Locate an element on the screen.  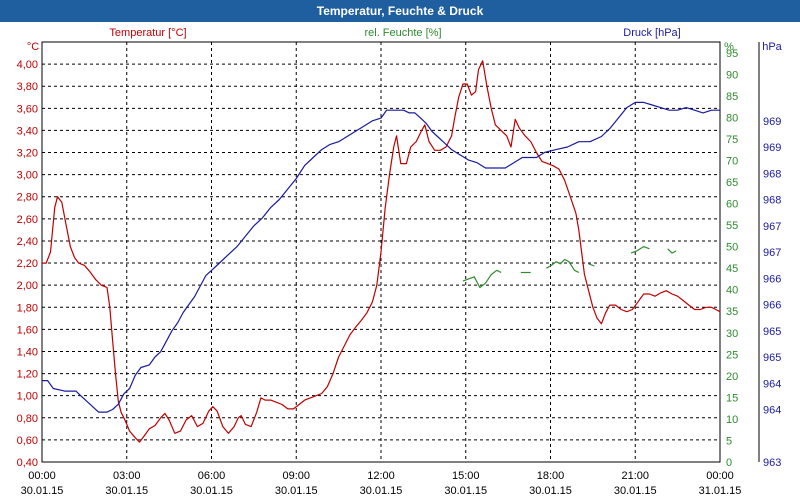
temperature-tick-label: 2,60 is located at coordinates (27, 220).